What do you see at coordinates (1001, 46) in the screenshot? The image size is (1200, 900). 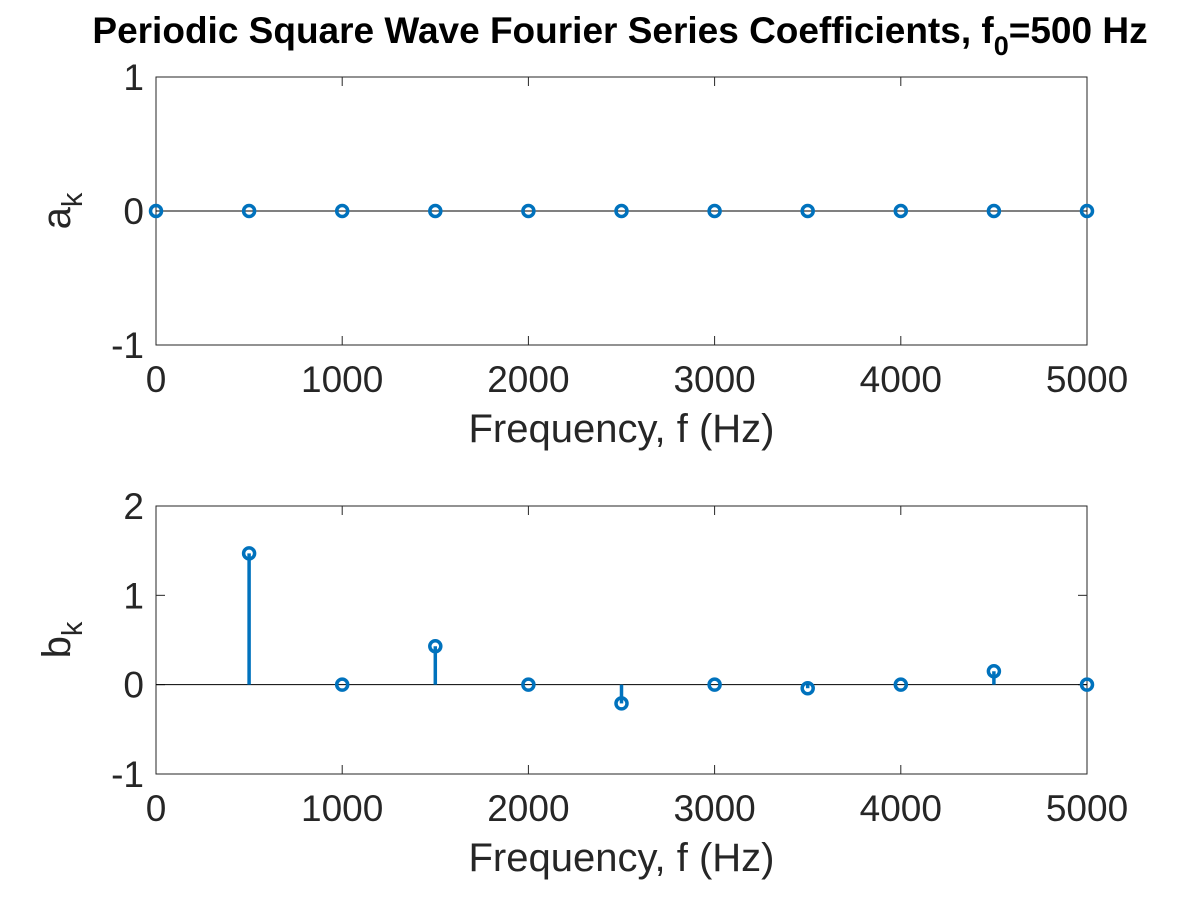 I see `chart-title-subscript: 0` at bounding box center [1001, 46].